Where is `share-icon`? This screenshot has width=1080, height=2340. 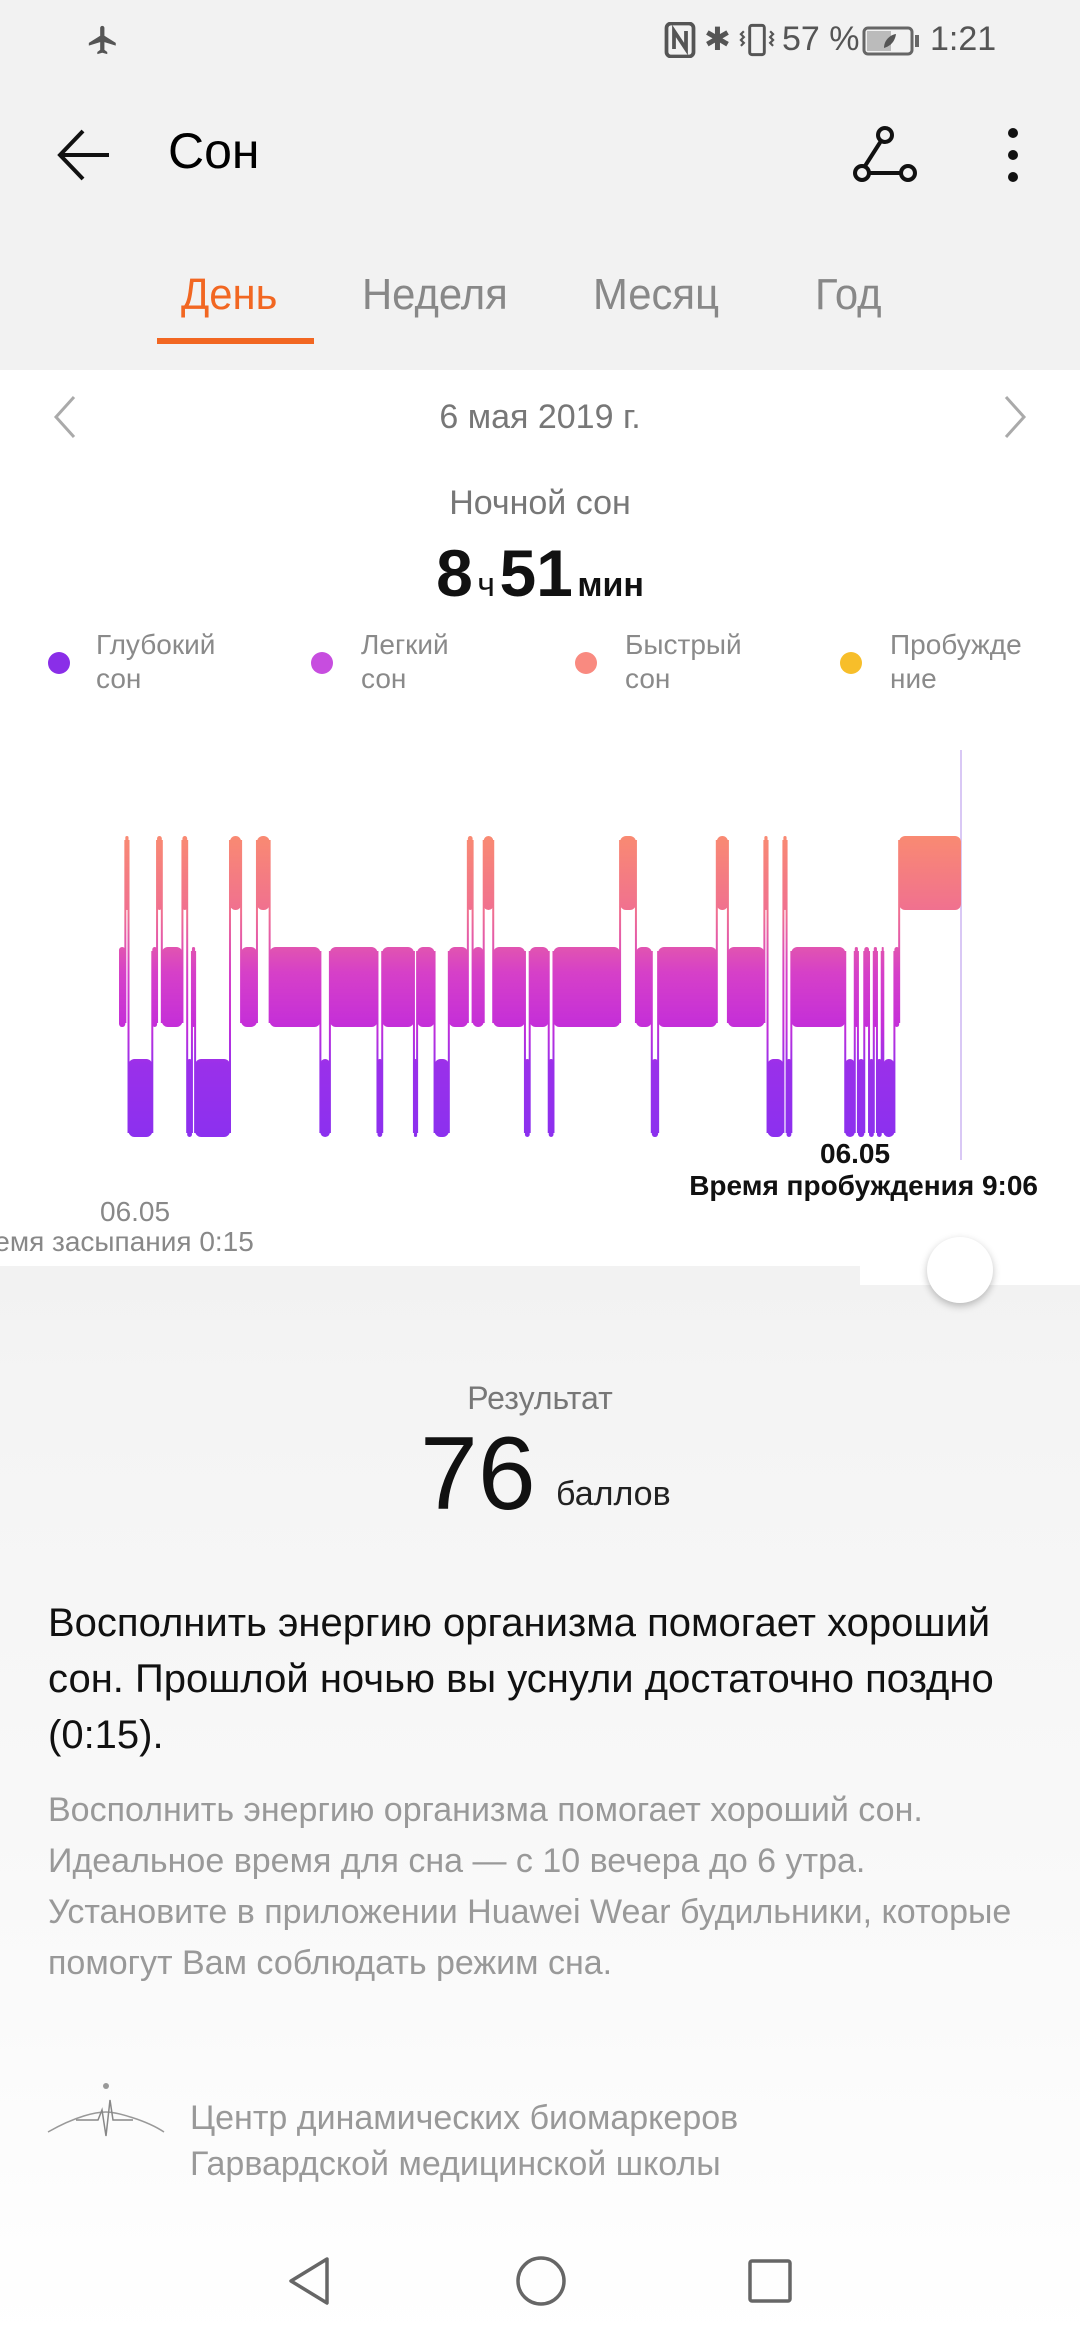 share-icon is located at coordinates (885, 155).